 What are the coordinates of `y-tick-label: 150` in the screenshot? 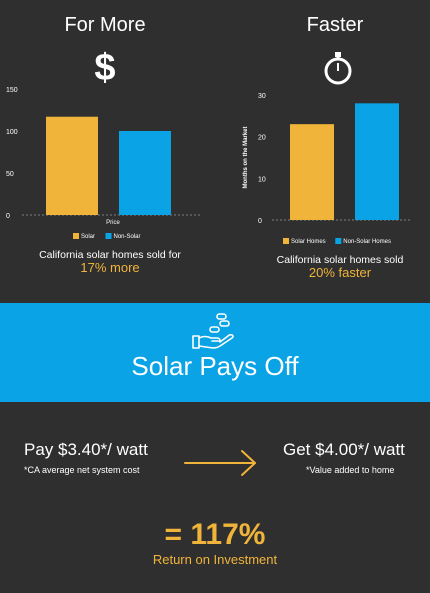 It's located at (12, 90).